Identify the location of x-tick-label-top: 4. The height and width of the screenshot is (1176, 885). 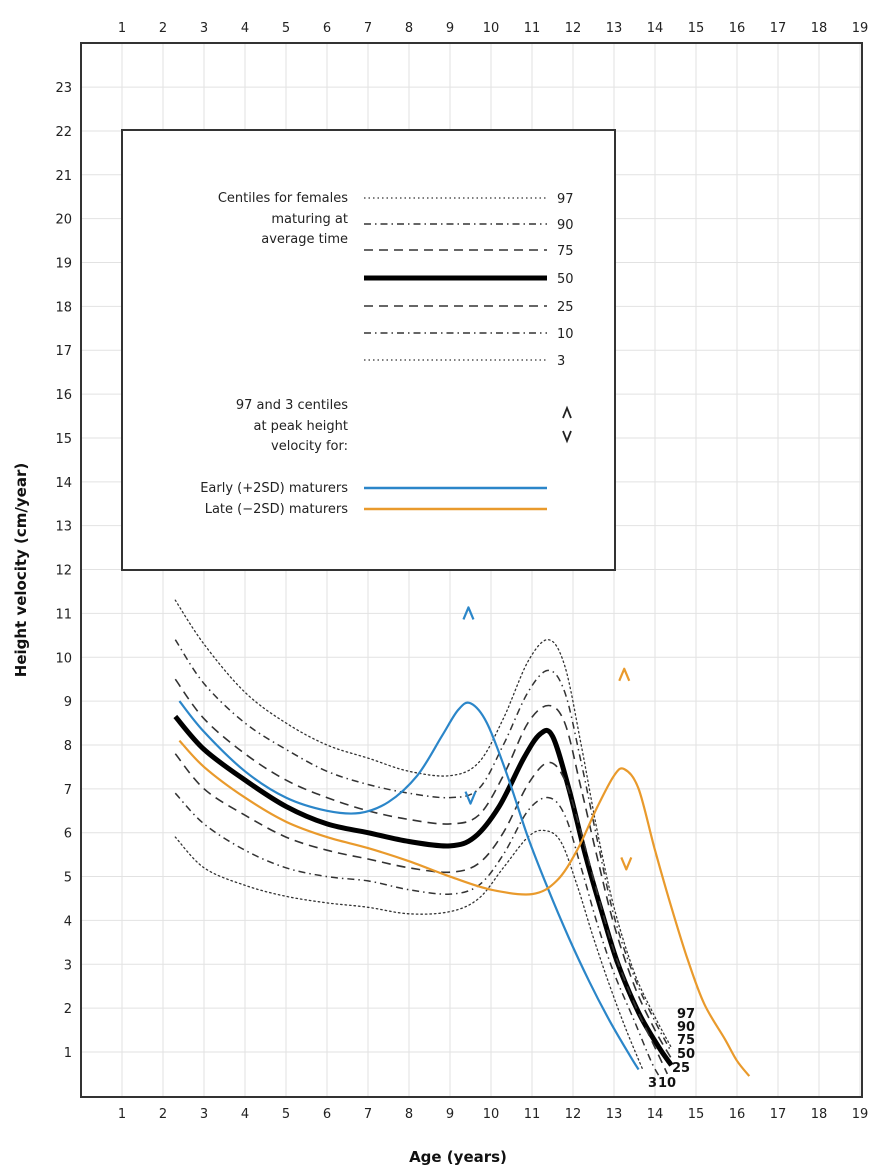
(245, 28).